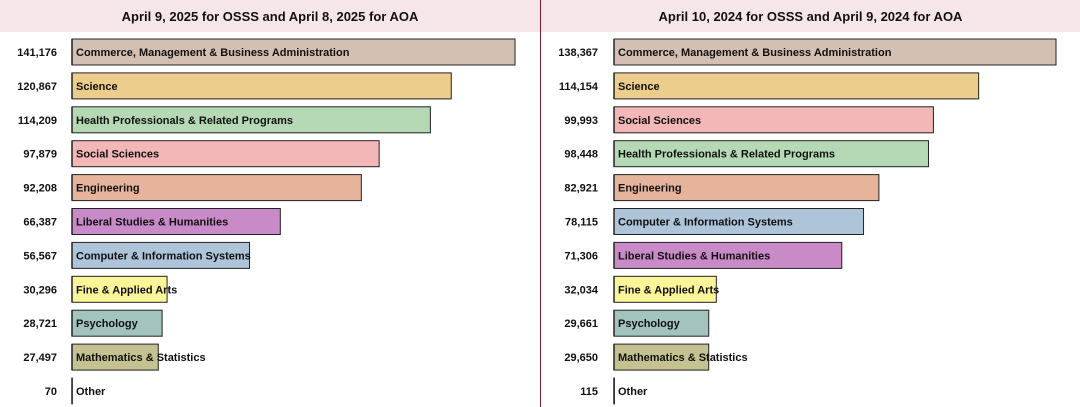  What do you see at coordinates (581, 324) in the screenshot?
I see `value-label: 29,661` at bounding box center [581, 324].